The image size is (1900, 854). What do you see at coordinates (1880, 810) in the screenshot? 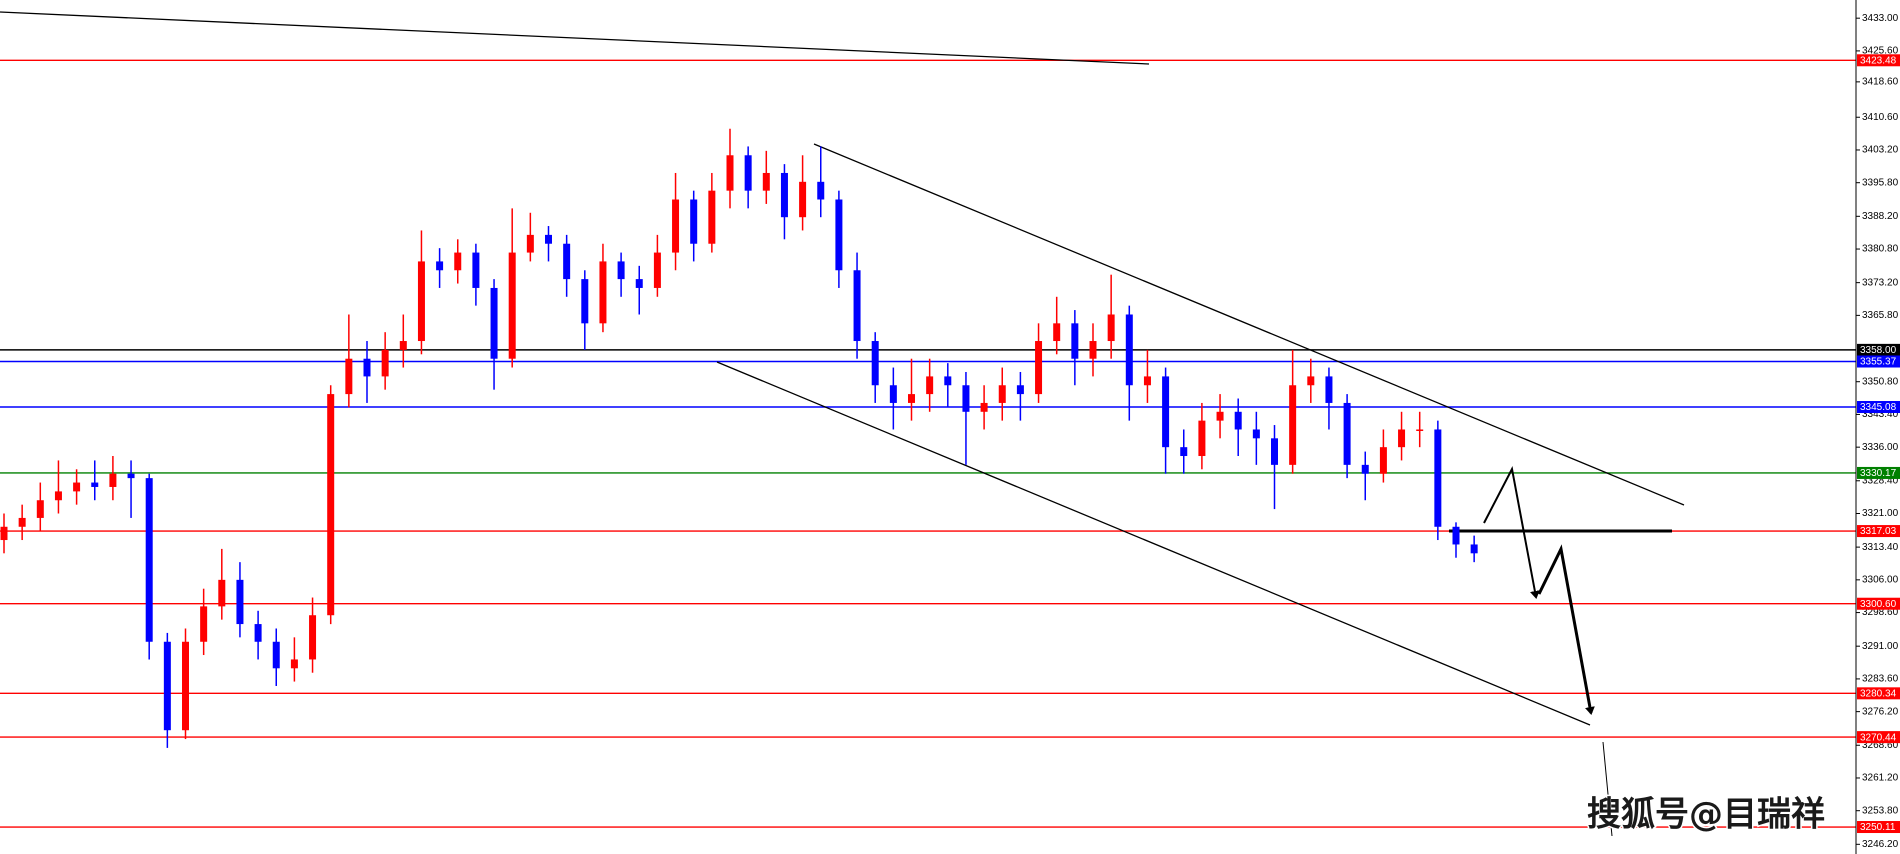
I see `y-tick-label: 3253.80` at bounding box center [1880, 810].